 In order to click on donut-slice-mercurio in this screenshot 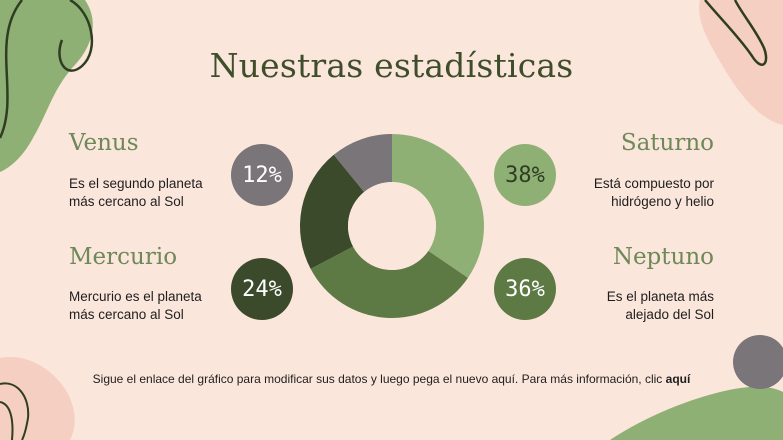, I will do `click(332, 211)`.